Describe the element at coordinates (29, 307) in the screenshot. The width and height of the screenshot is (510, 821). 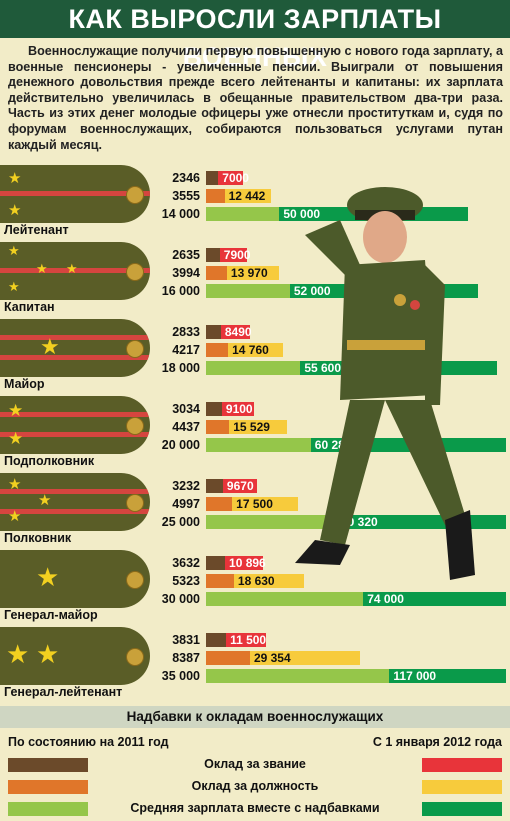
I see `rank-name: Капитан` at that location.